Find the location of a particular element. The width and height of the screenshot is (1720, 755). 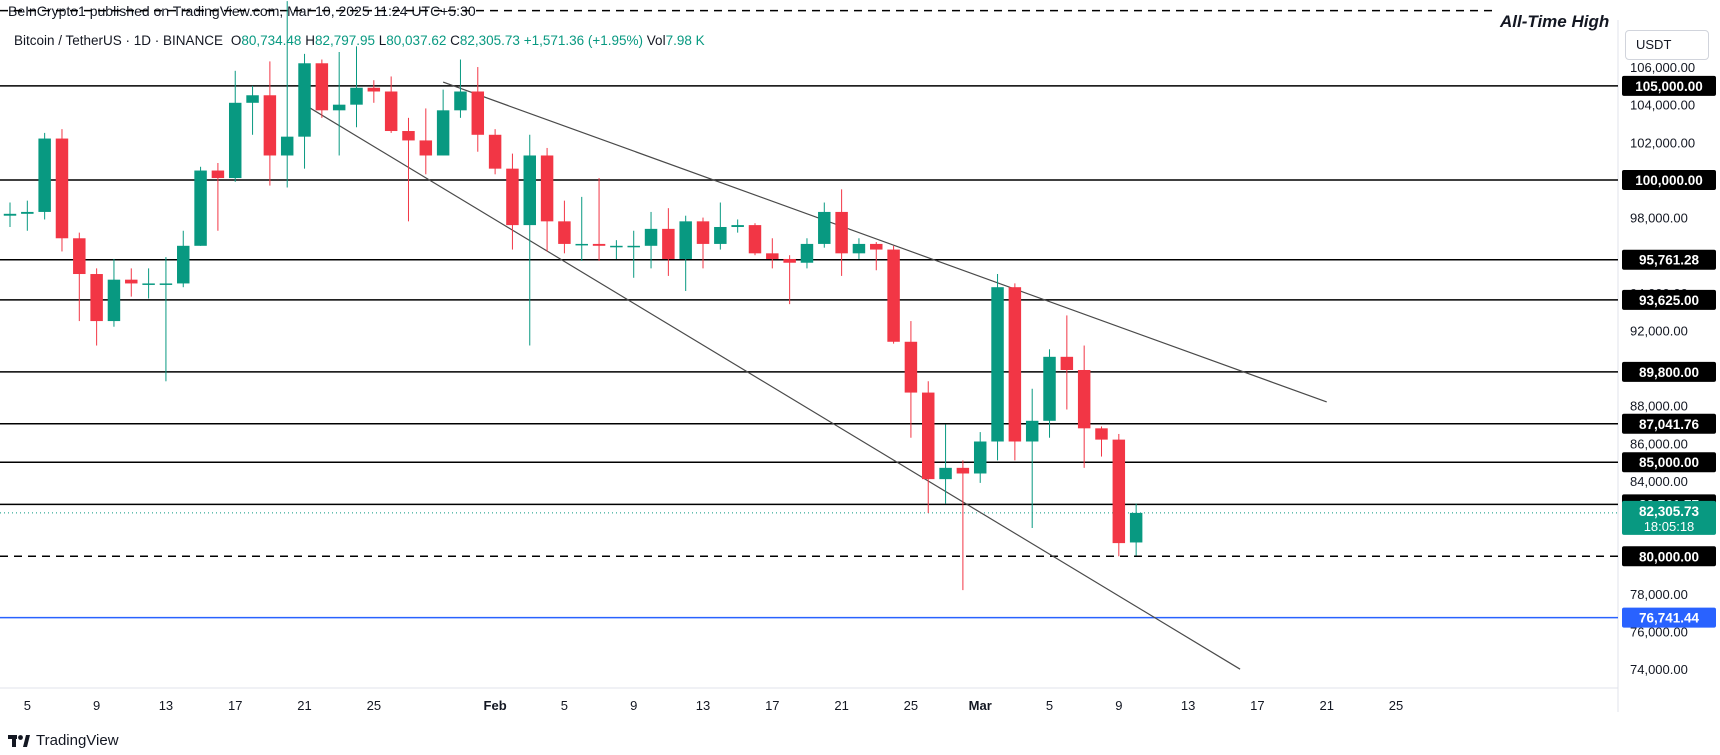

level-badge-label: 89,800.00 is located at coordinates (1669, 372).